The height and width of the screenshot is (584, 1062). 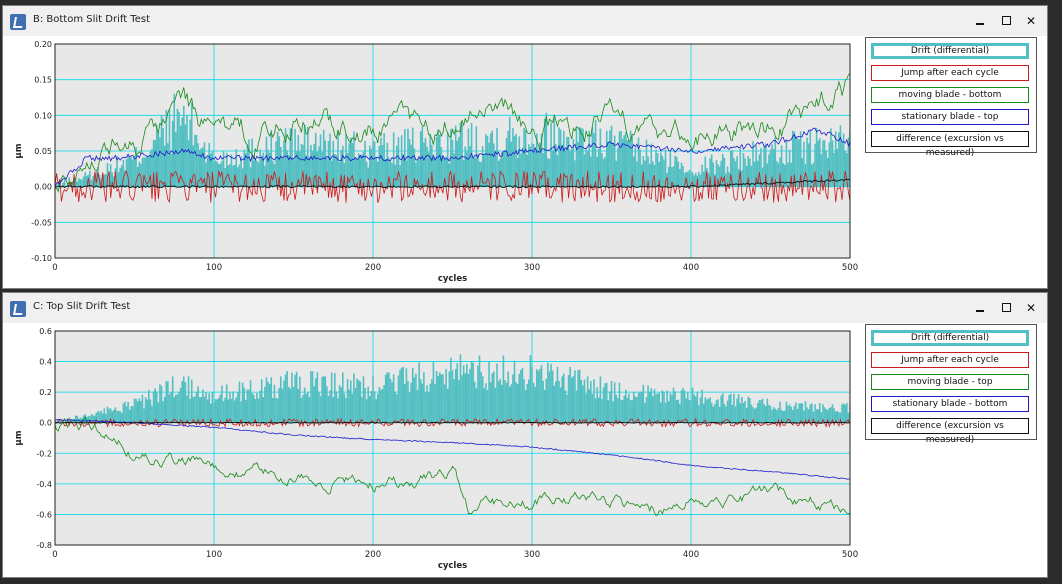 I want to click on y-tick-label: 0.05, so click(x=43, y=151).